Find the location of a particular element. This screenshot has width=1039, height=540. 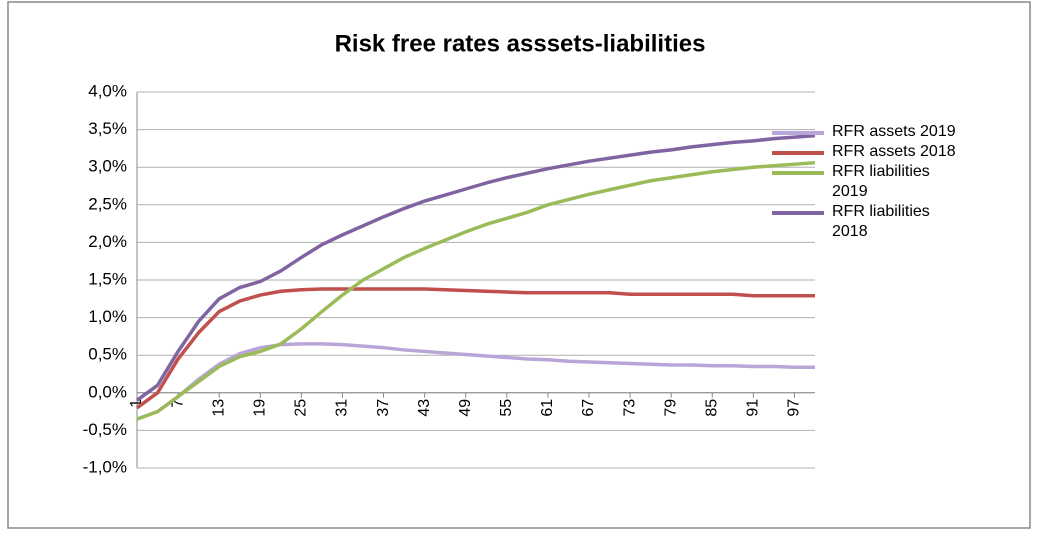

legend-item: RFR assets 2018 is located at coordinates (864, 152).